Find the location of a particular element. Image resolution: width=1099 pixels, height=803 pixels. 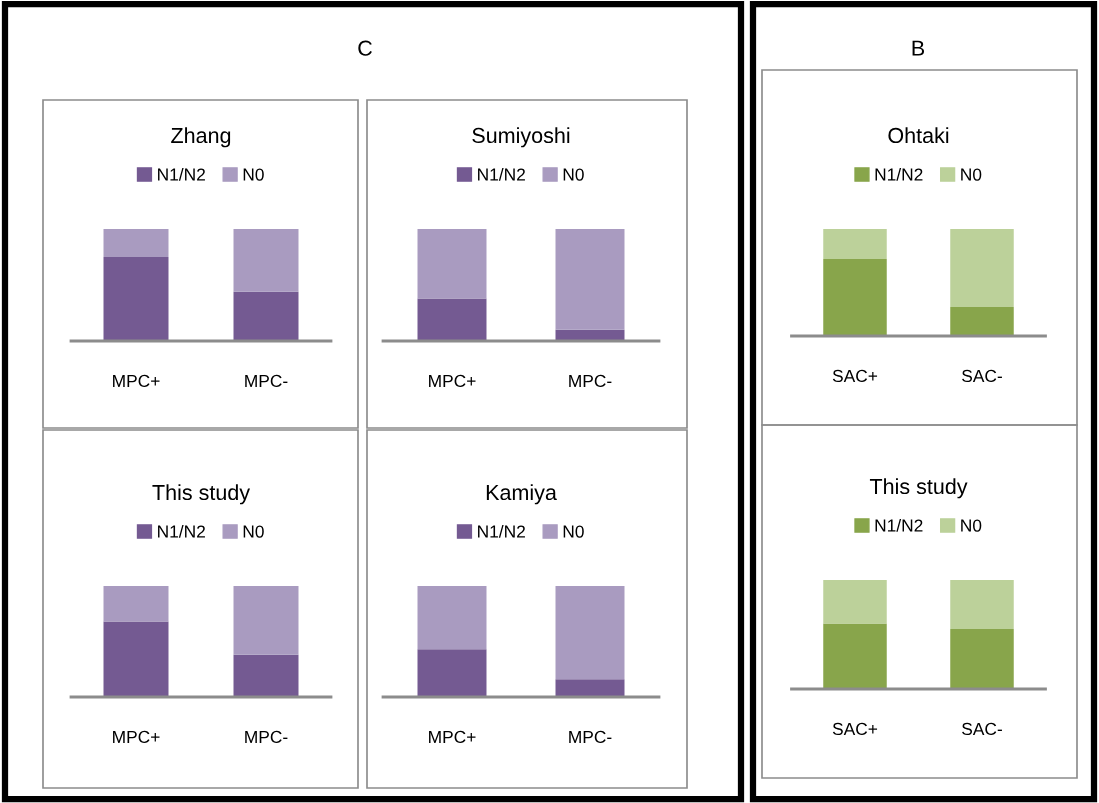

text: C is located at coordinates (365, 48).